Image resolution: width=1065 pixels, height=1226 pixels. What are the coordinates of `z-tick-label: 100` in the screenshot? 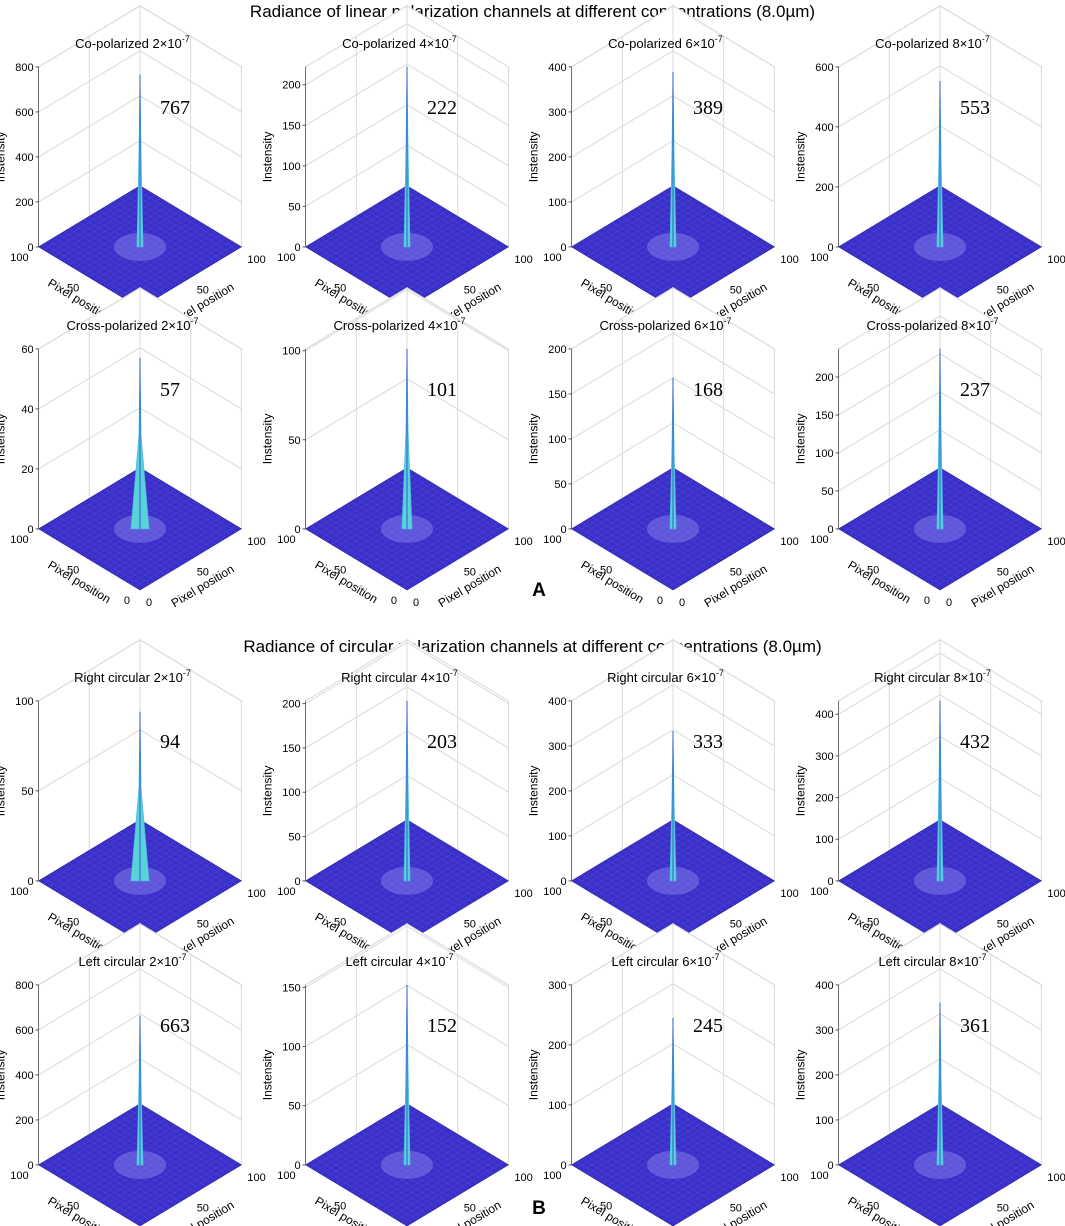 It's located at (24, 702).